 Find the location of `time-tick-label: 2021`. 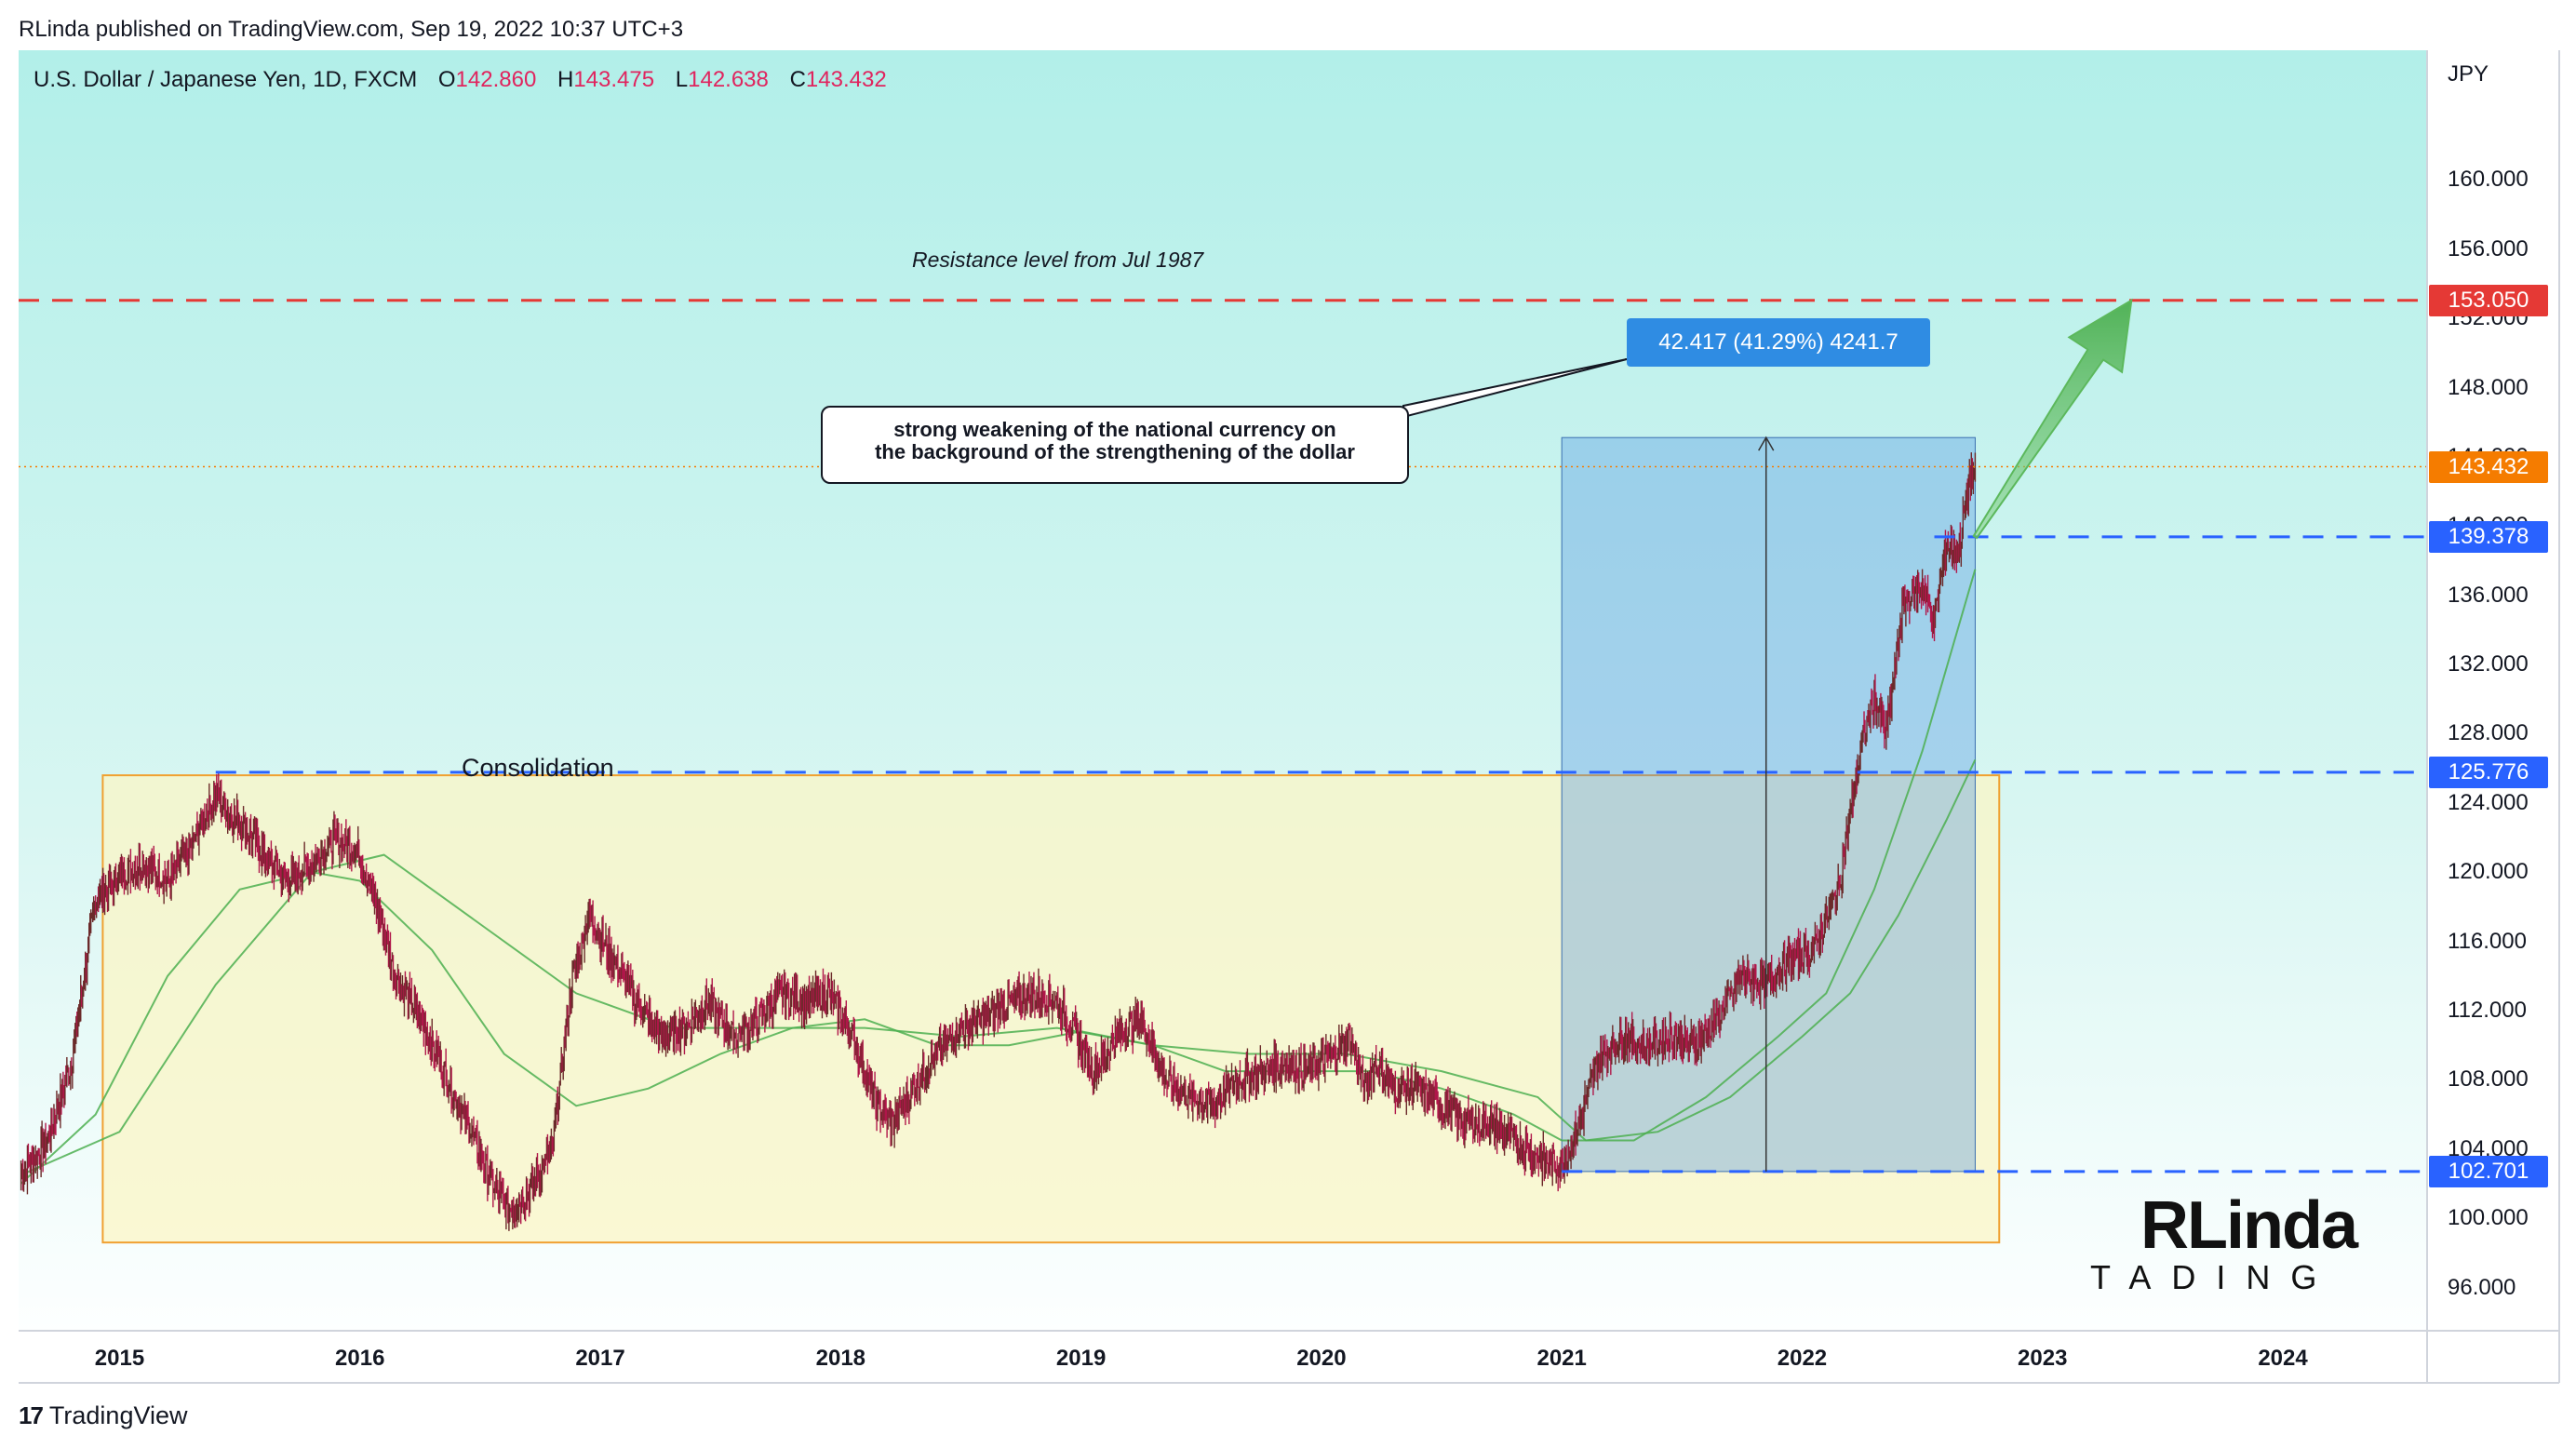

time-tick-label: 2021 is located at coordinates (1561, 1358).